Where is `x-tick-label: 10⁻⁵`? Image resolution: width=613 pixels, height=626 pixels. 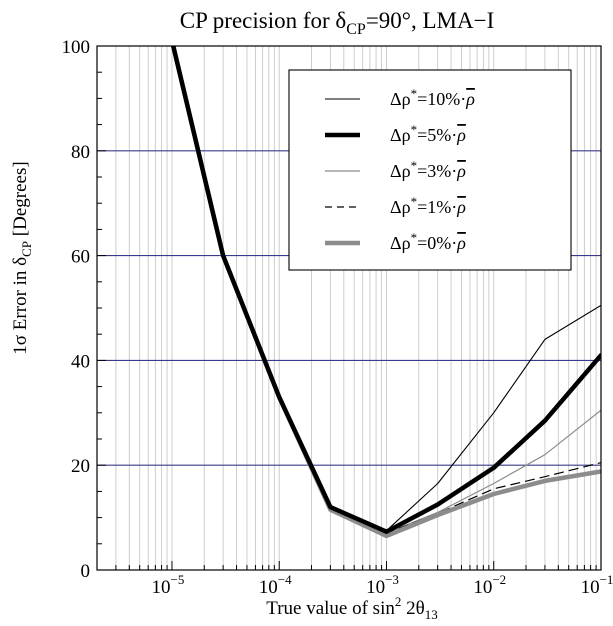
x-tick-label: 10⁻⁵ is located at coordinates (168, 585).